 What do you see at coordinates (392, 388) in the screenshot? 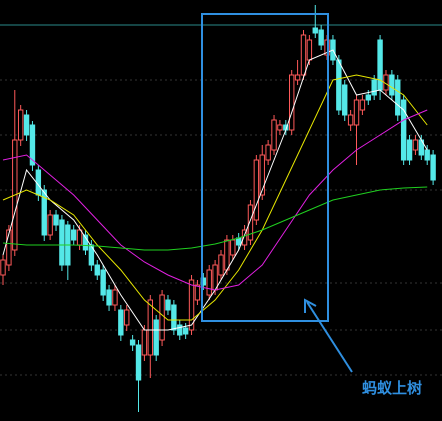
I see `annotation: 蚂蚁上树` at bounding box center [392, 388].